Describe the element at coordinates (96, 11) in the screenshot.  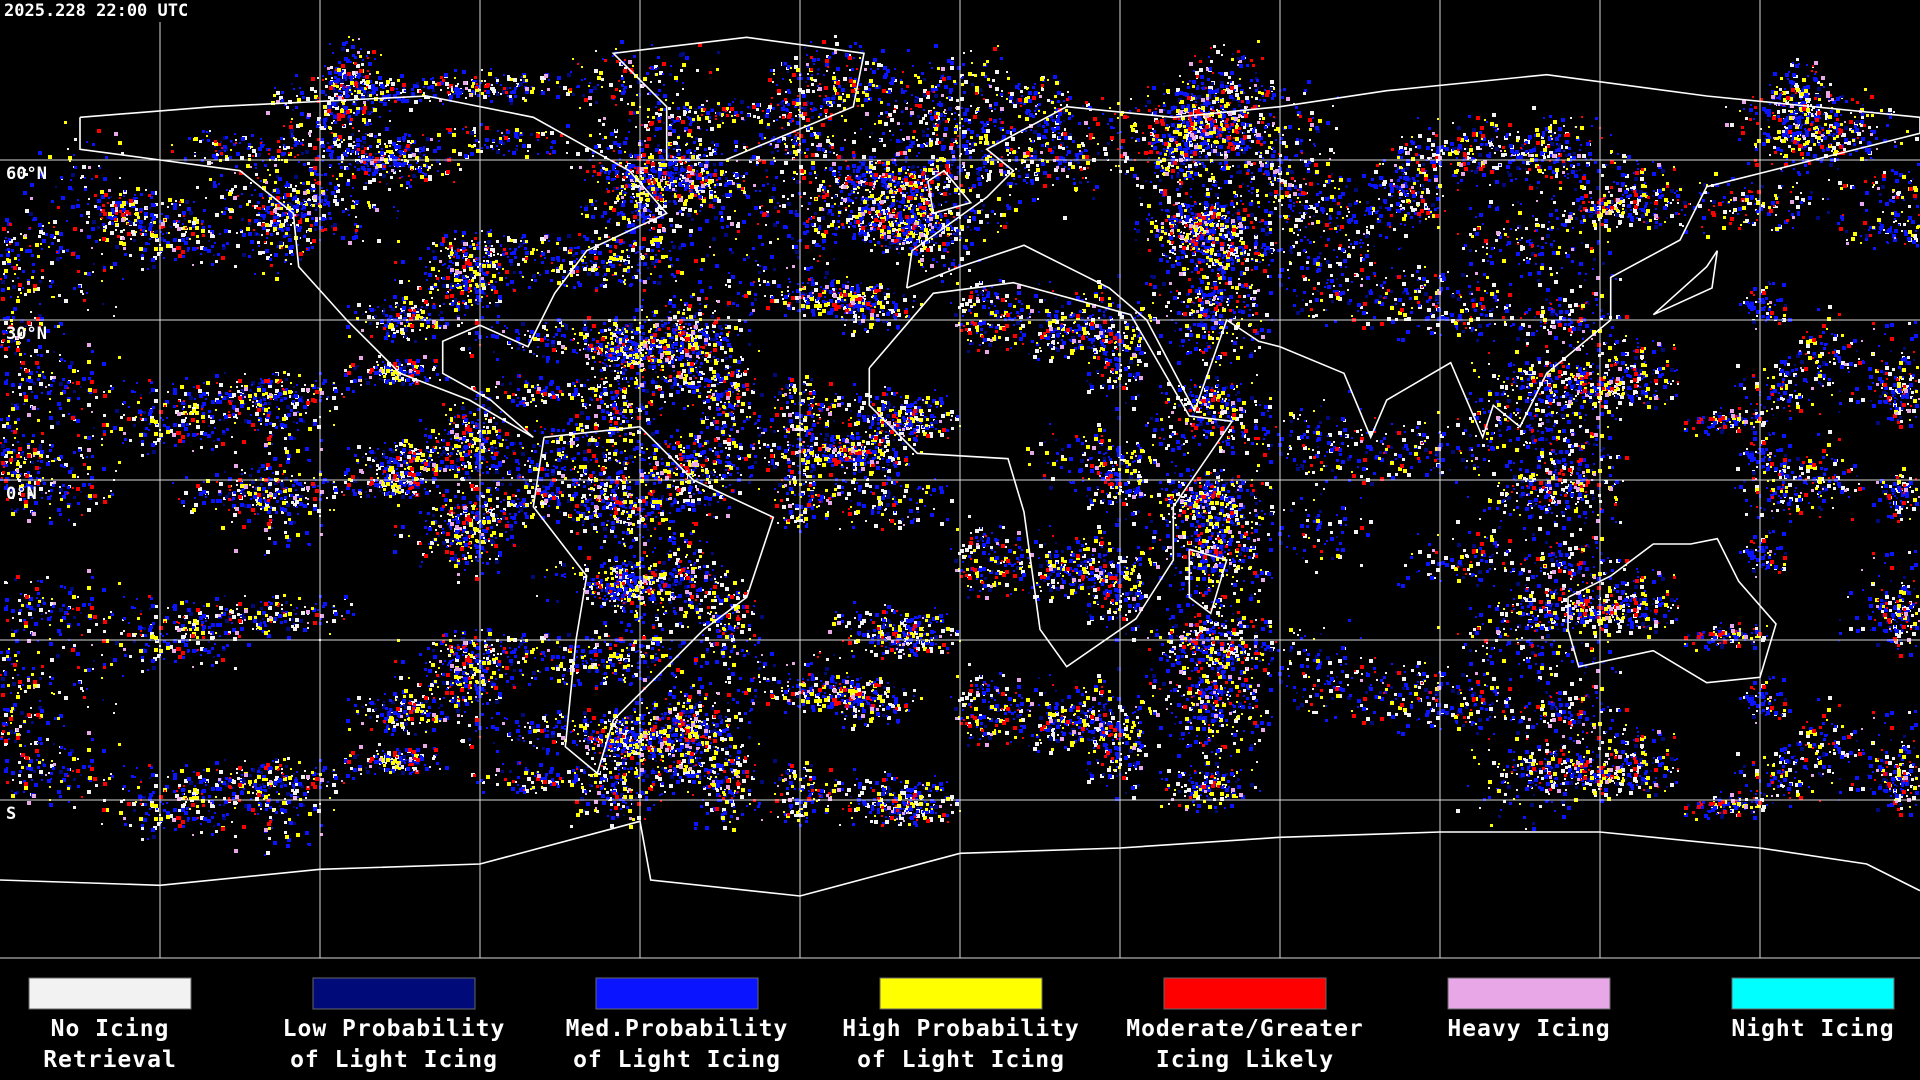
I see `timestamp: 2025.228 22:00 UTC` at that location.